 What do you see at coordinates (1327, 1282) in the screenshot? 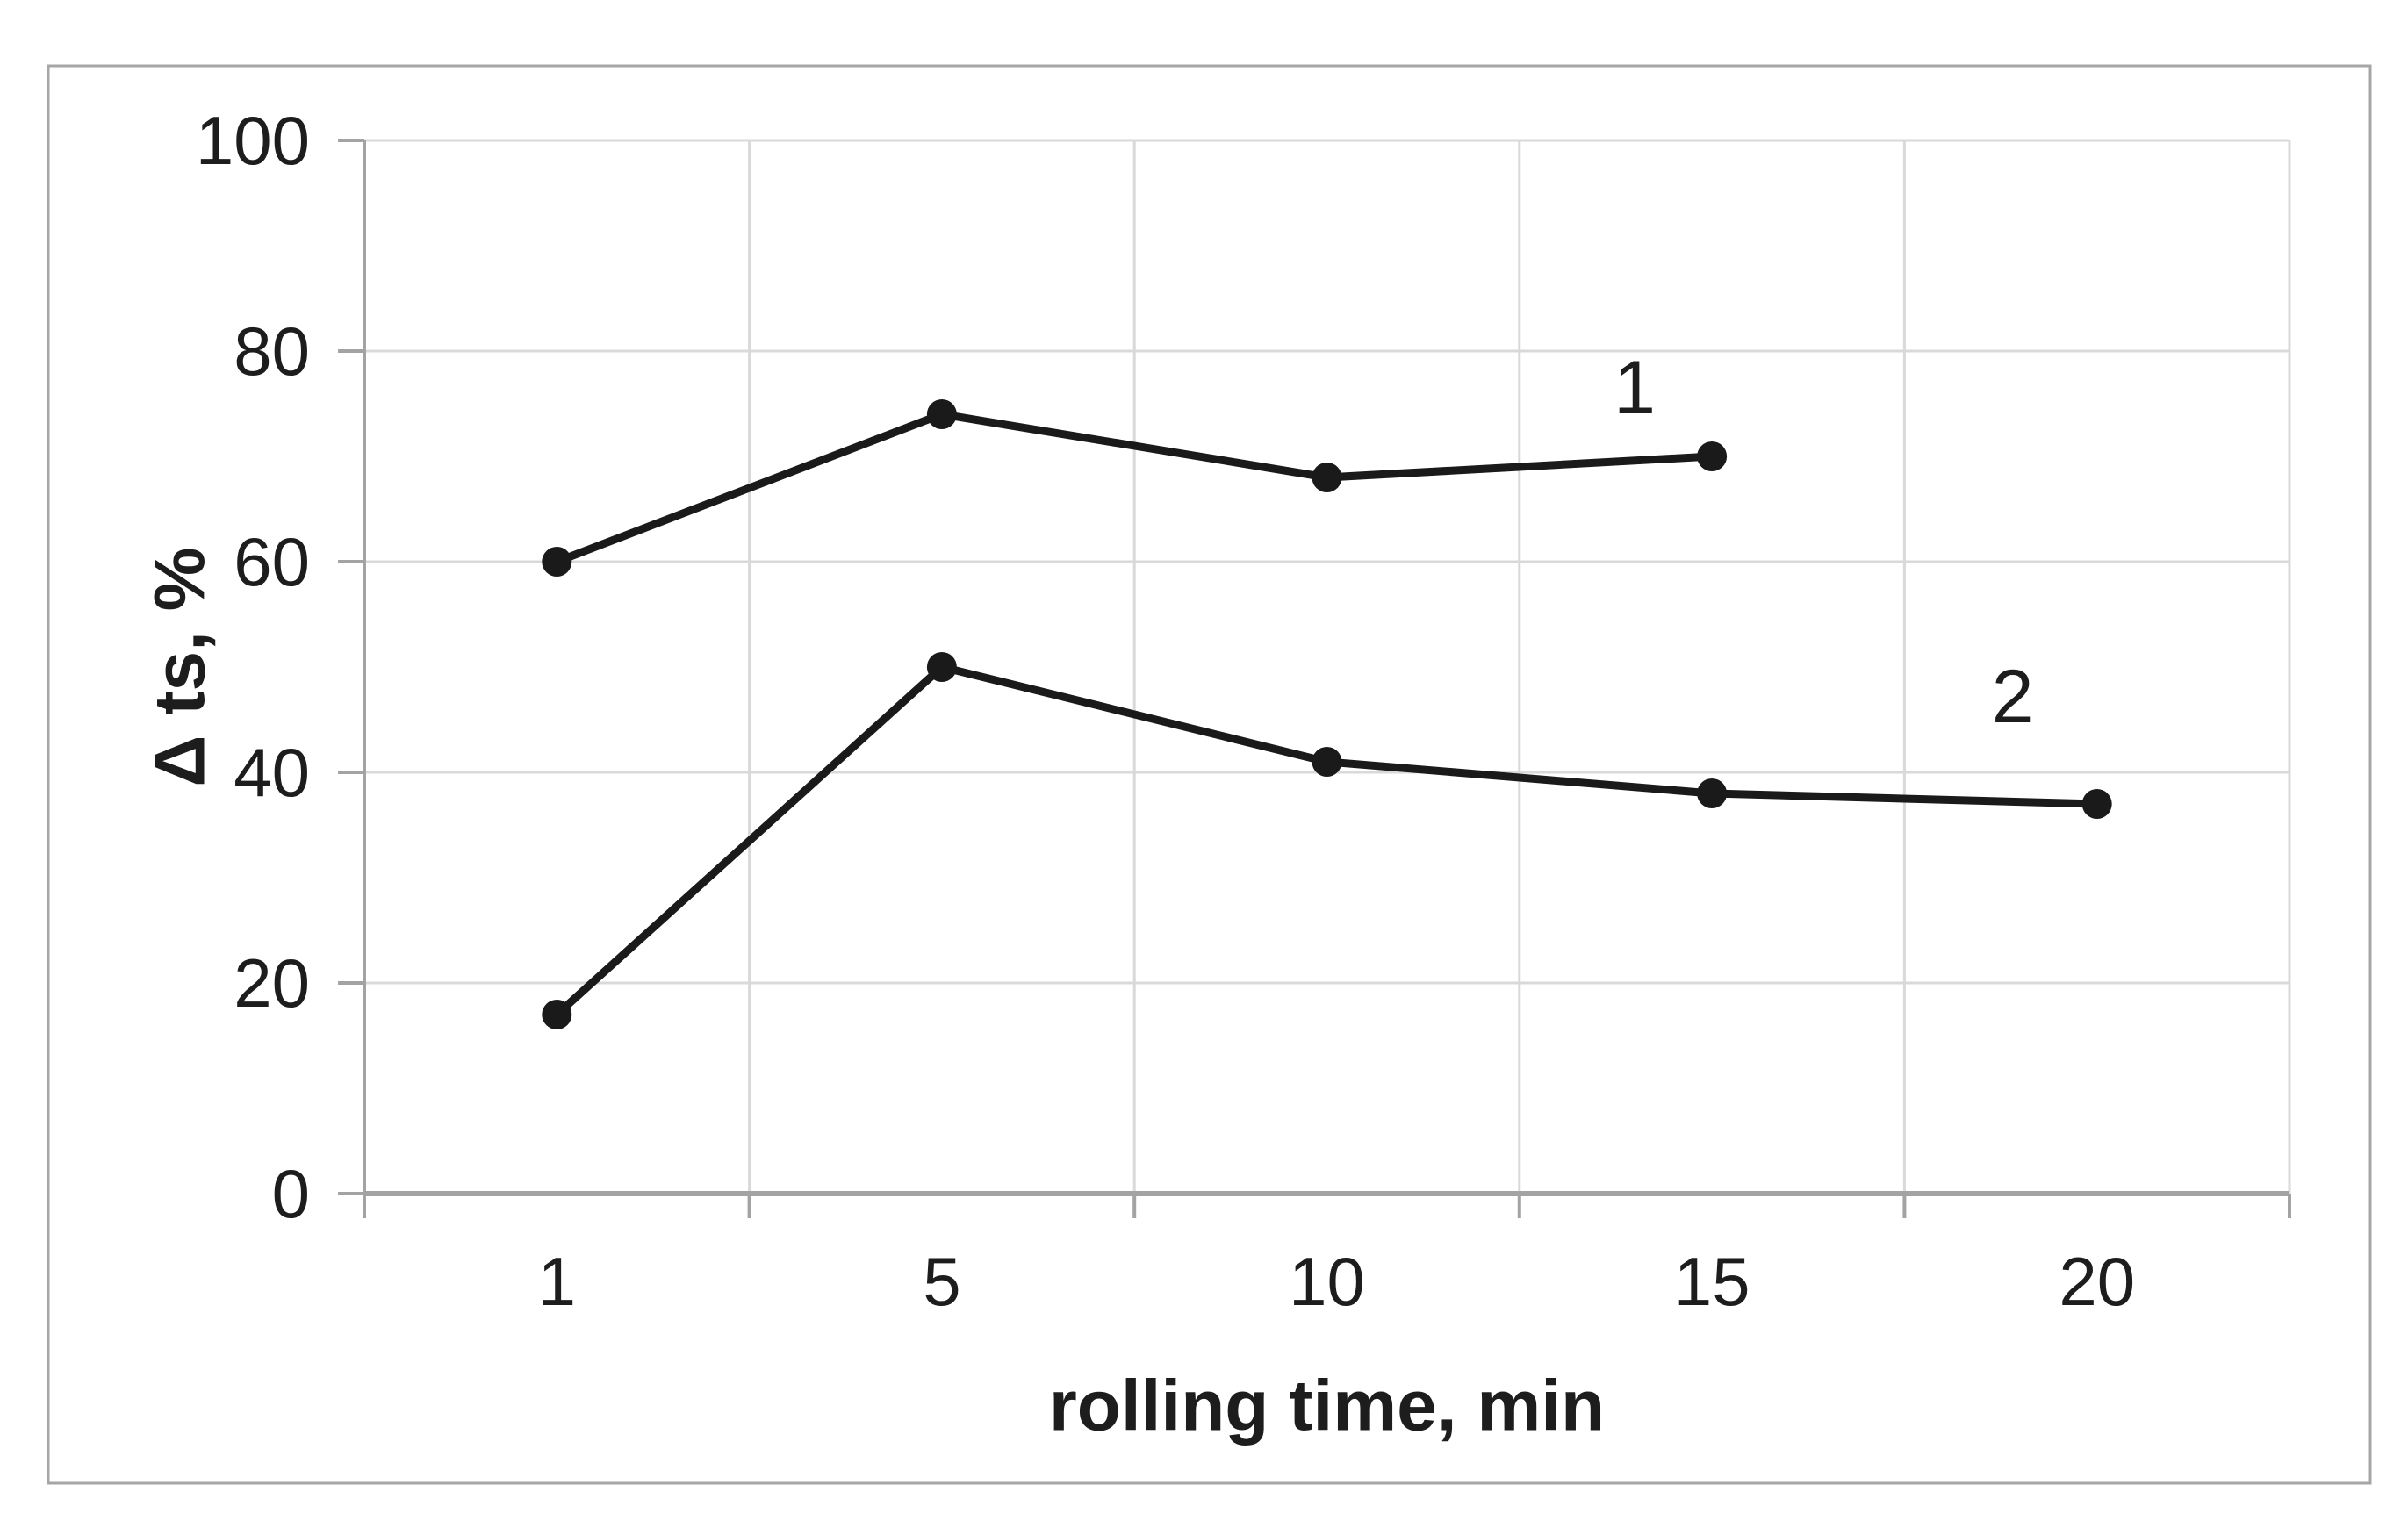
I see `x-tick-label: 10` at bounding box center [1327, 1282].